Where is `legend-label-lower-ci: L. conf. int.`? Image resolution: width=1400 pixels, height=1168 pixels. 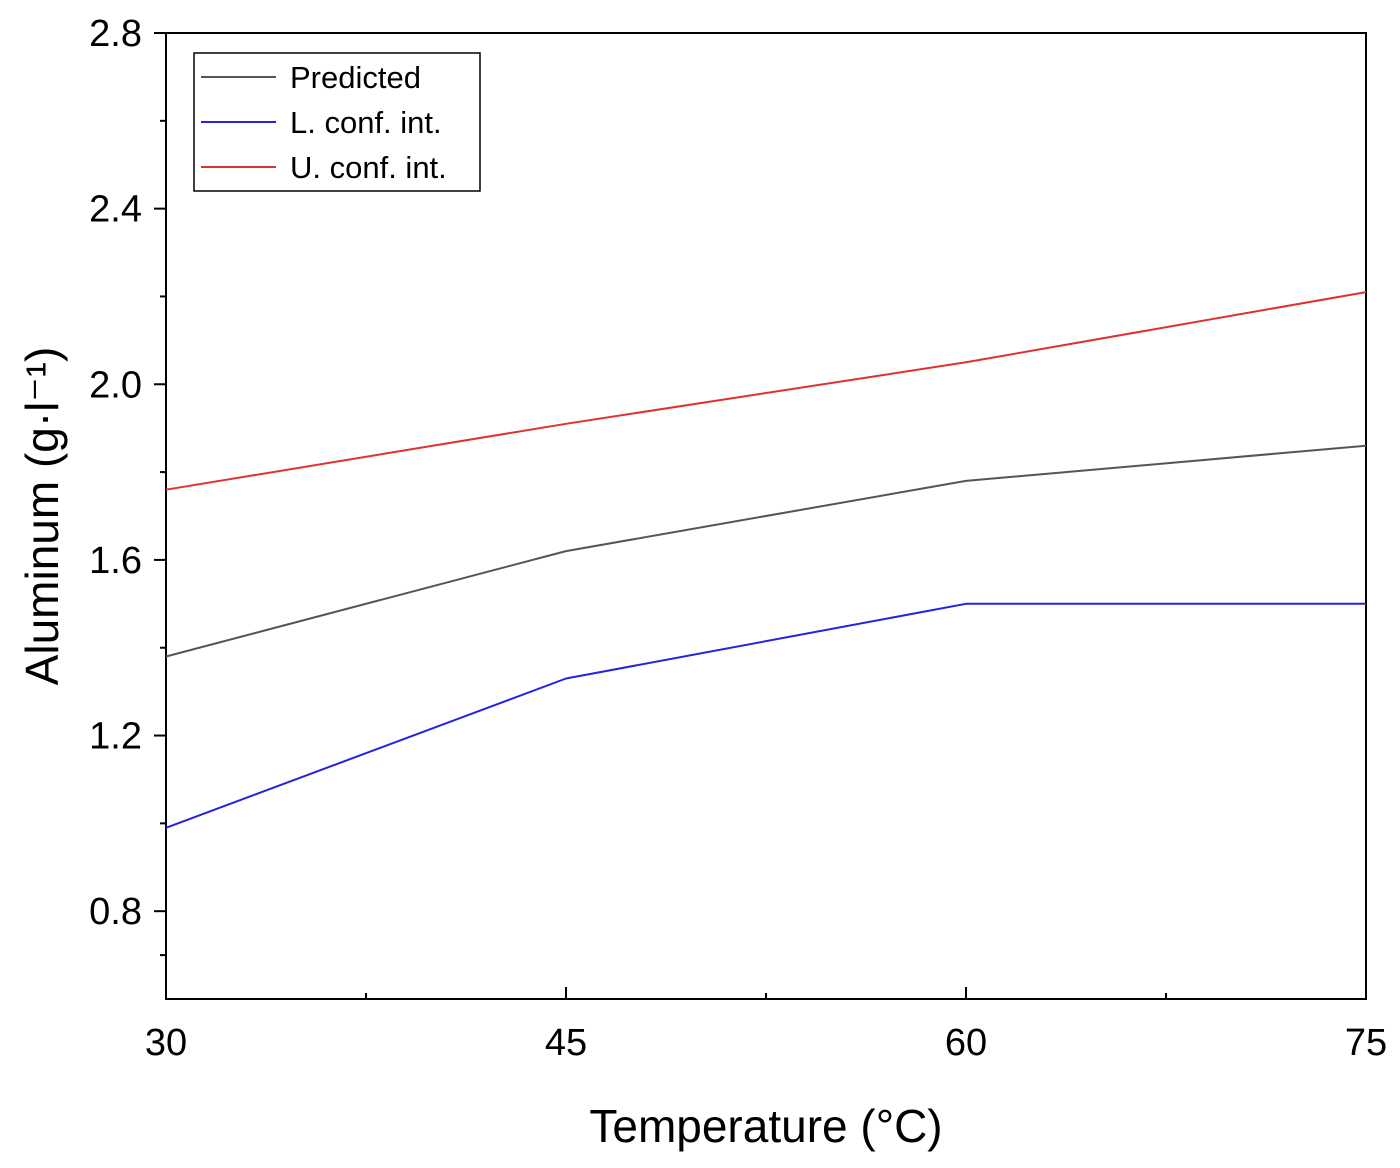
legend-label-lower-ci: L. conf. int. is located at coordinates (366, 122).